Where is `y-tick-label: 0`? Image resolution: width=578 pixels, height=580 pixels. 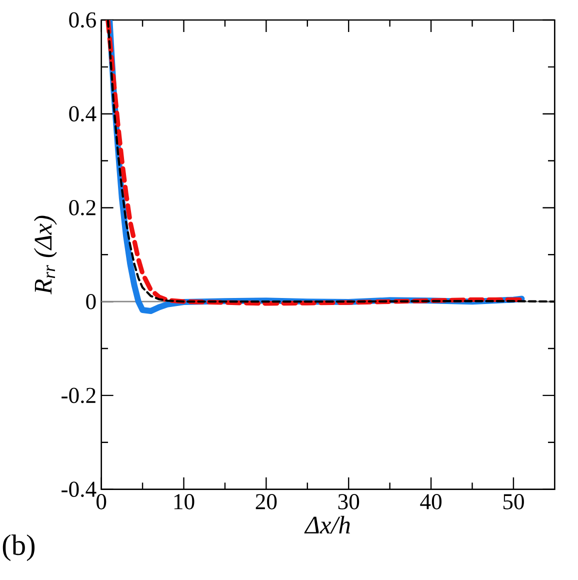
y-tick-label: 0 is located at coordinates (91, 302).